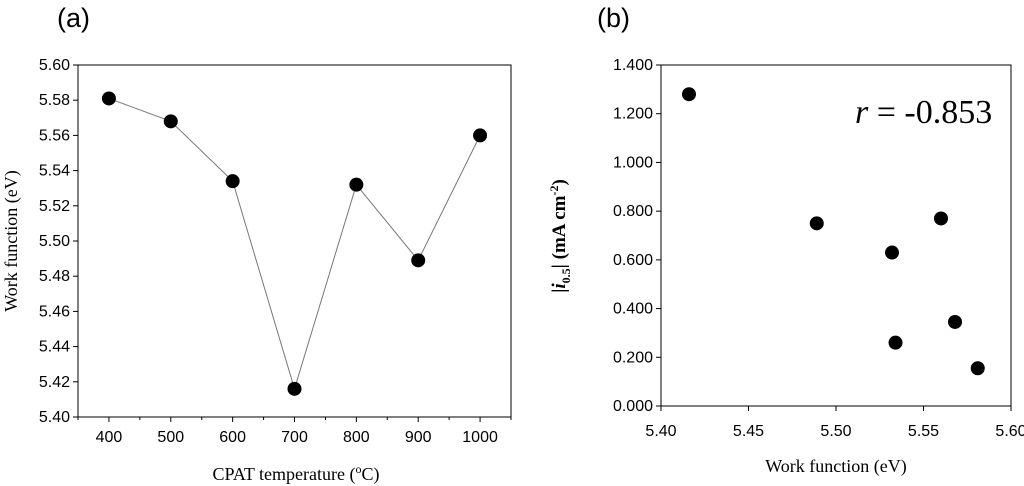 This screenshot has width=1024, height=486. I want to click on panel-a-y-tick-label: 5.44, so click(54, 347).